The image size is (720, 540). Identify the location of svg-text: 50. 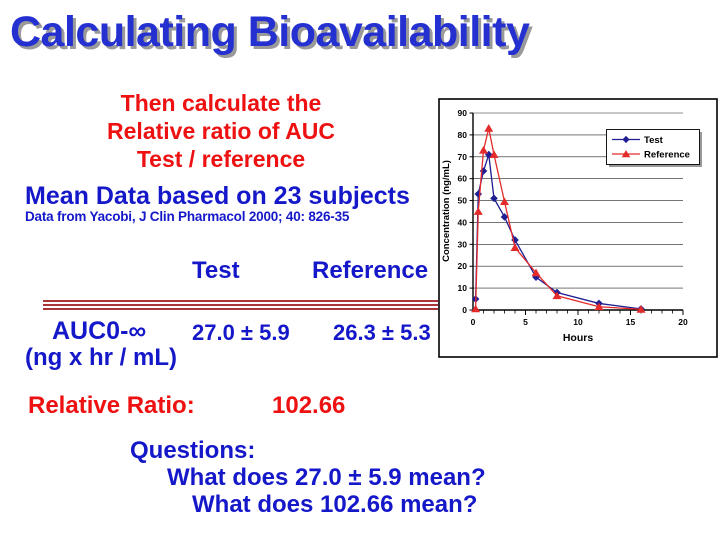
(463, 201).